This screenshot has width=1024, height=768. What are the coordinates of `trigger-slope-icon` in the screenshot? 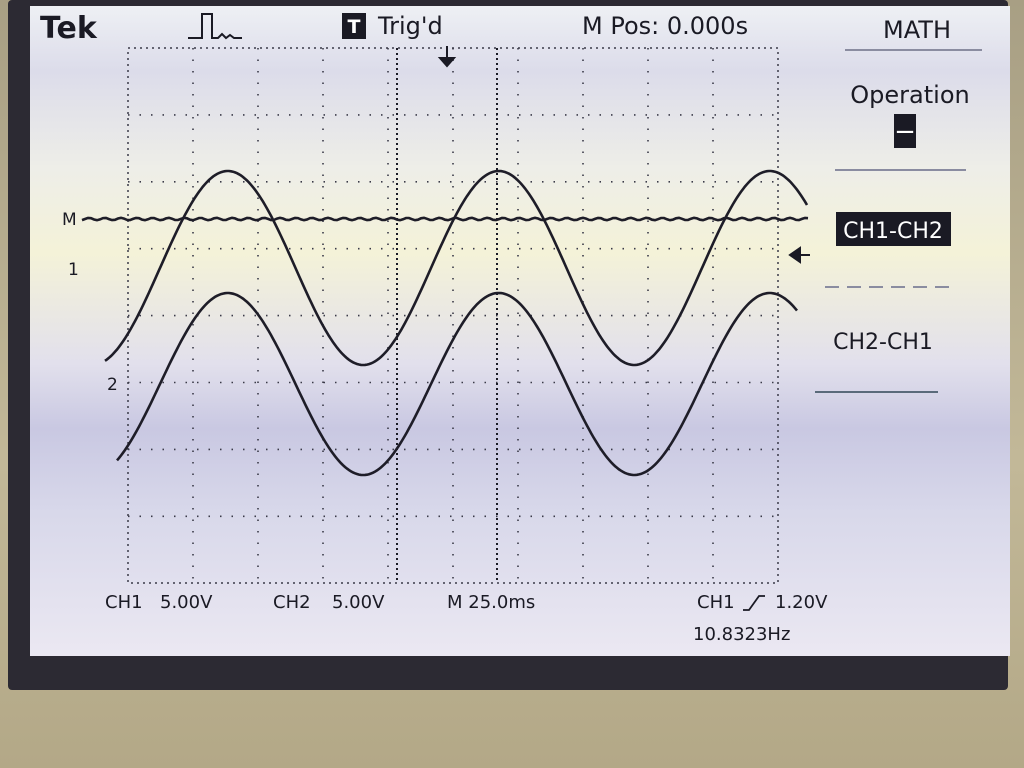 It's located at (754, 603).